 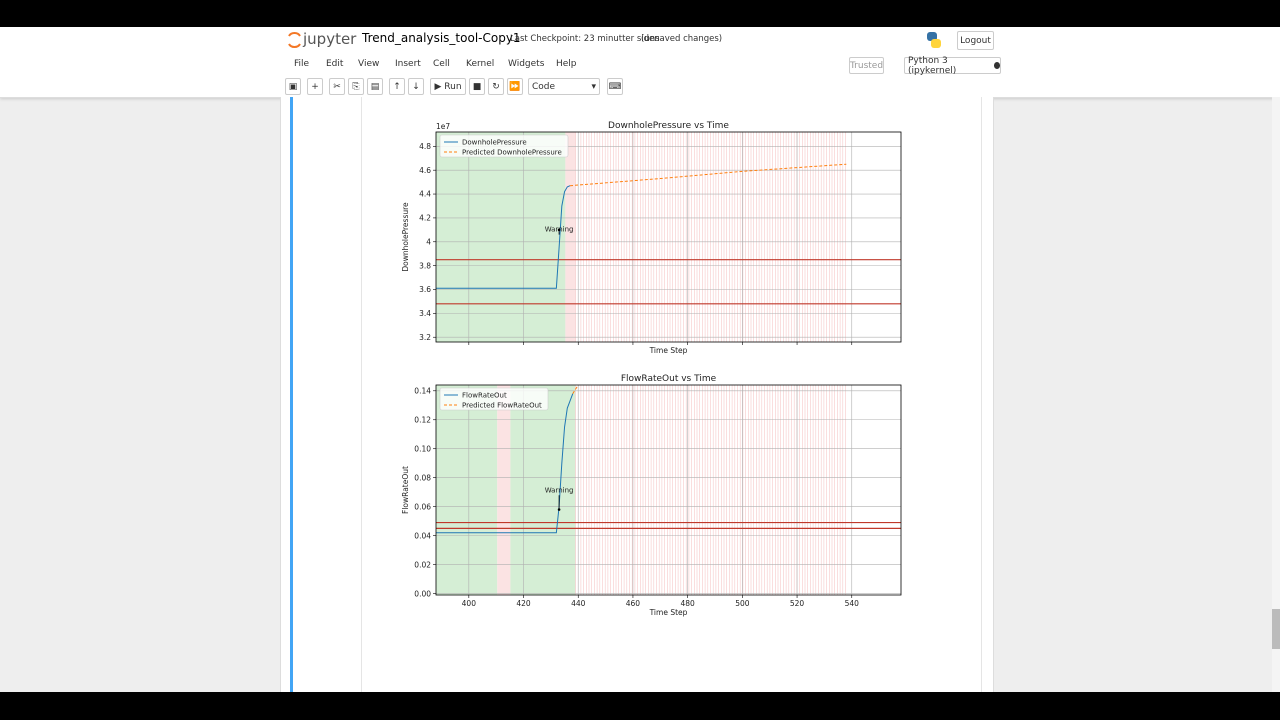 I want to click on cut: ✂, so click(x=337, y=86).